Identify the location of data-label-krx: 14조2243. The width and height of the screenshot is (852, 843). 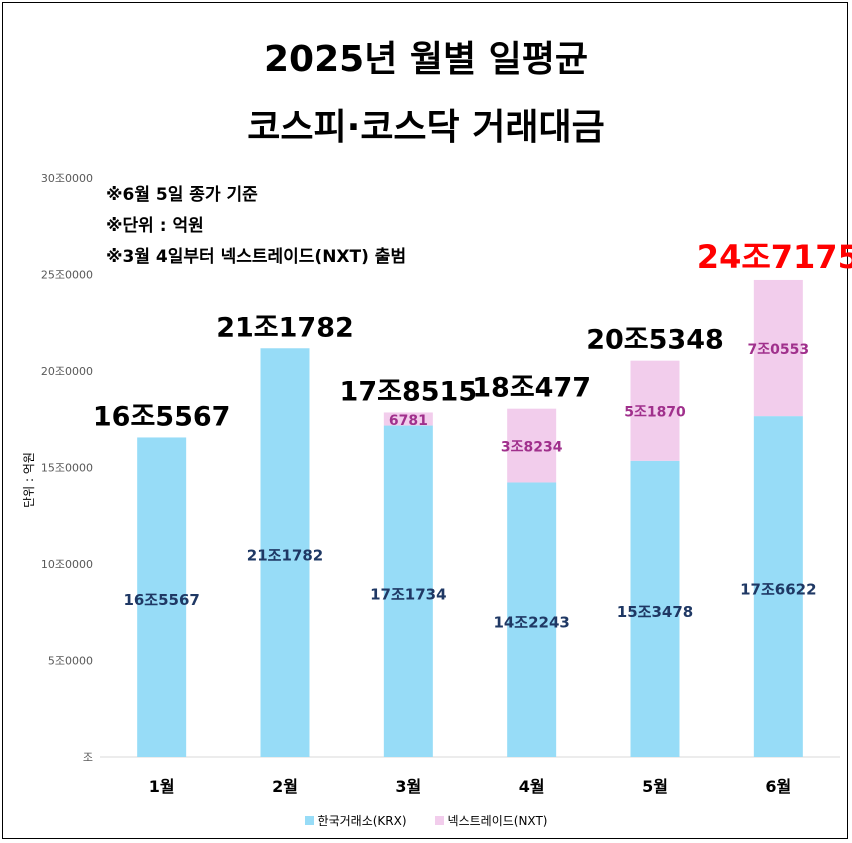
(531, 623).